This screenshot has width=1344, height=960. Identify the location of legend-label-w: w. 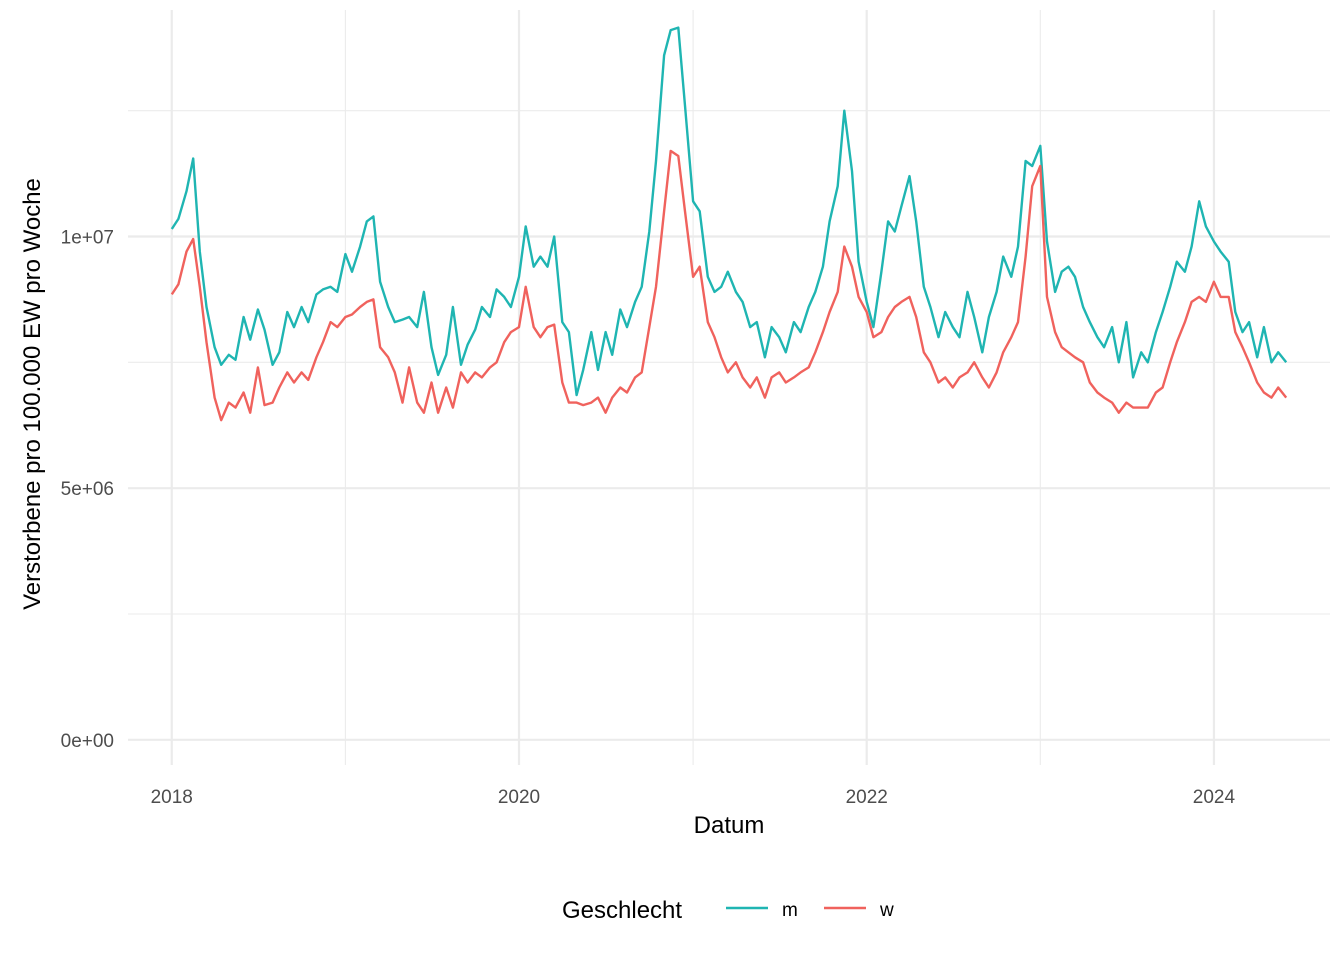
(886, 910).